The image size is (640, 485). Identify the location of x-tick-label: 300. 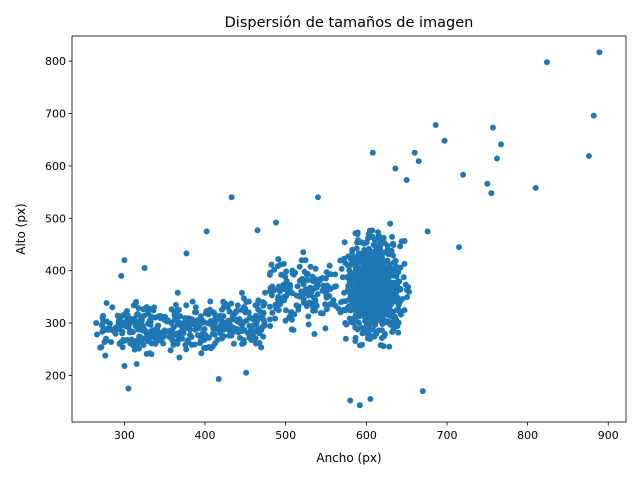
(124, 435).